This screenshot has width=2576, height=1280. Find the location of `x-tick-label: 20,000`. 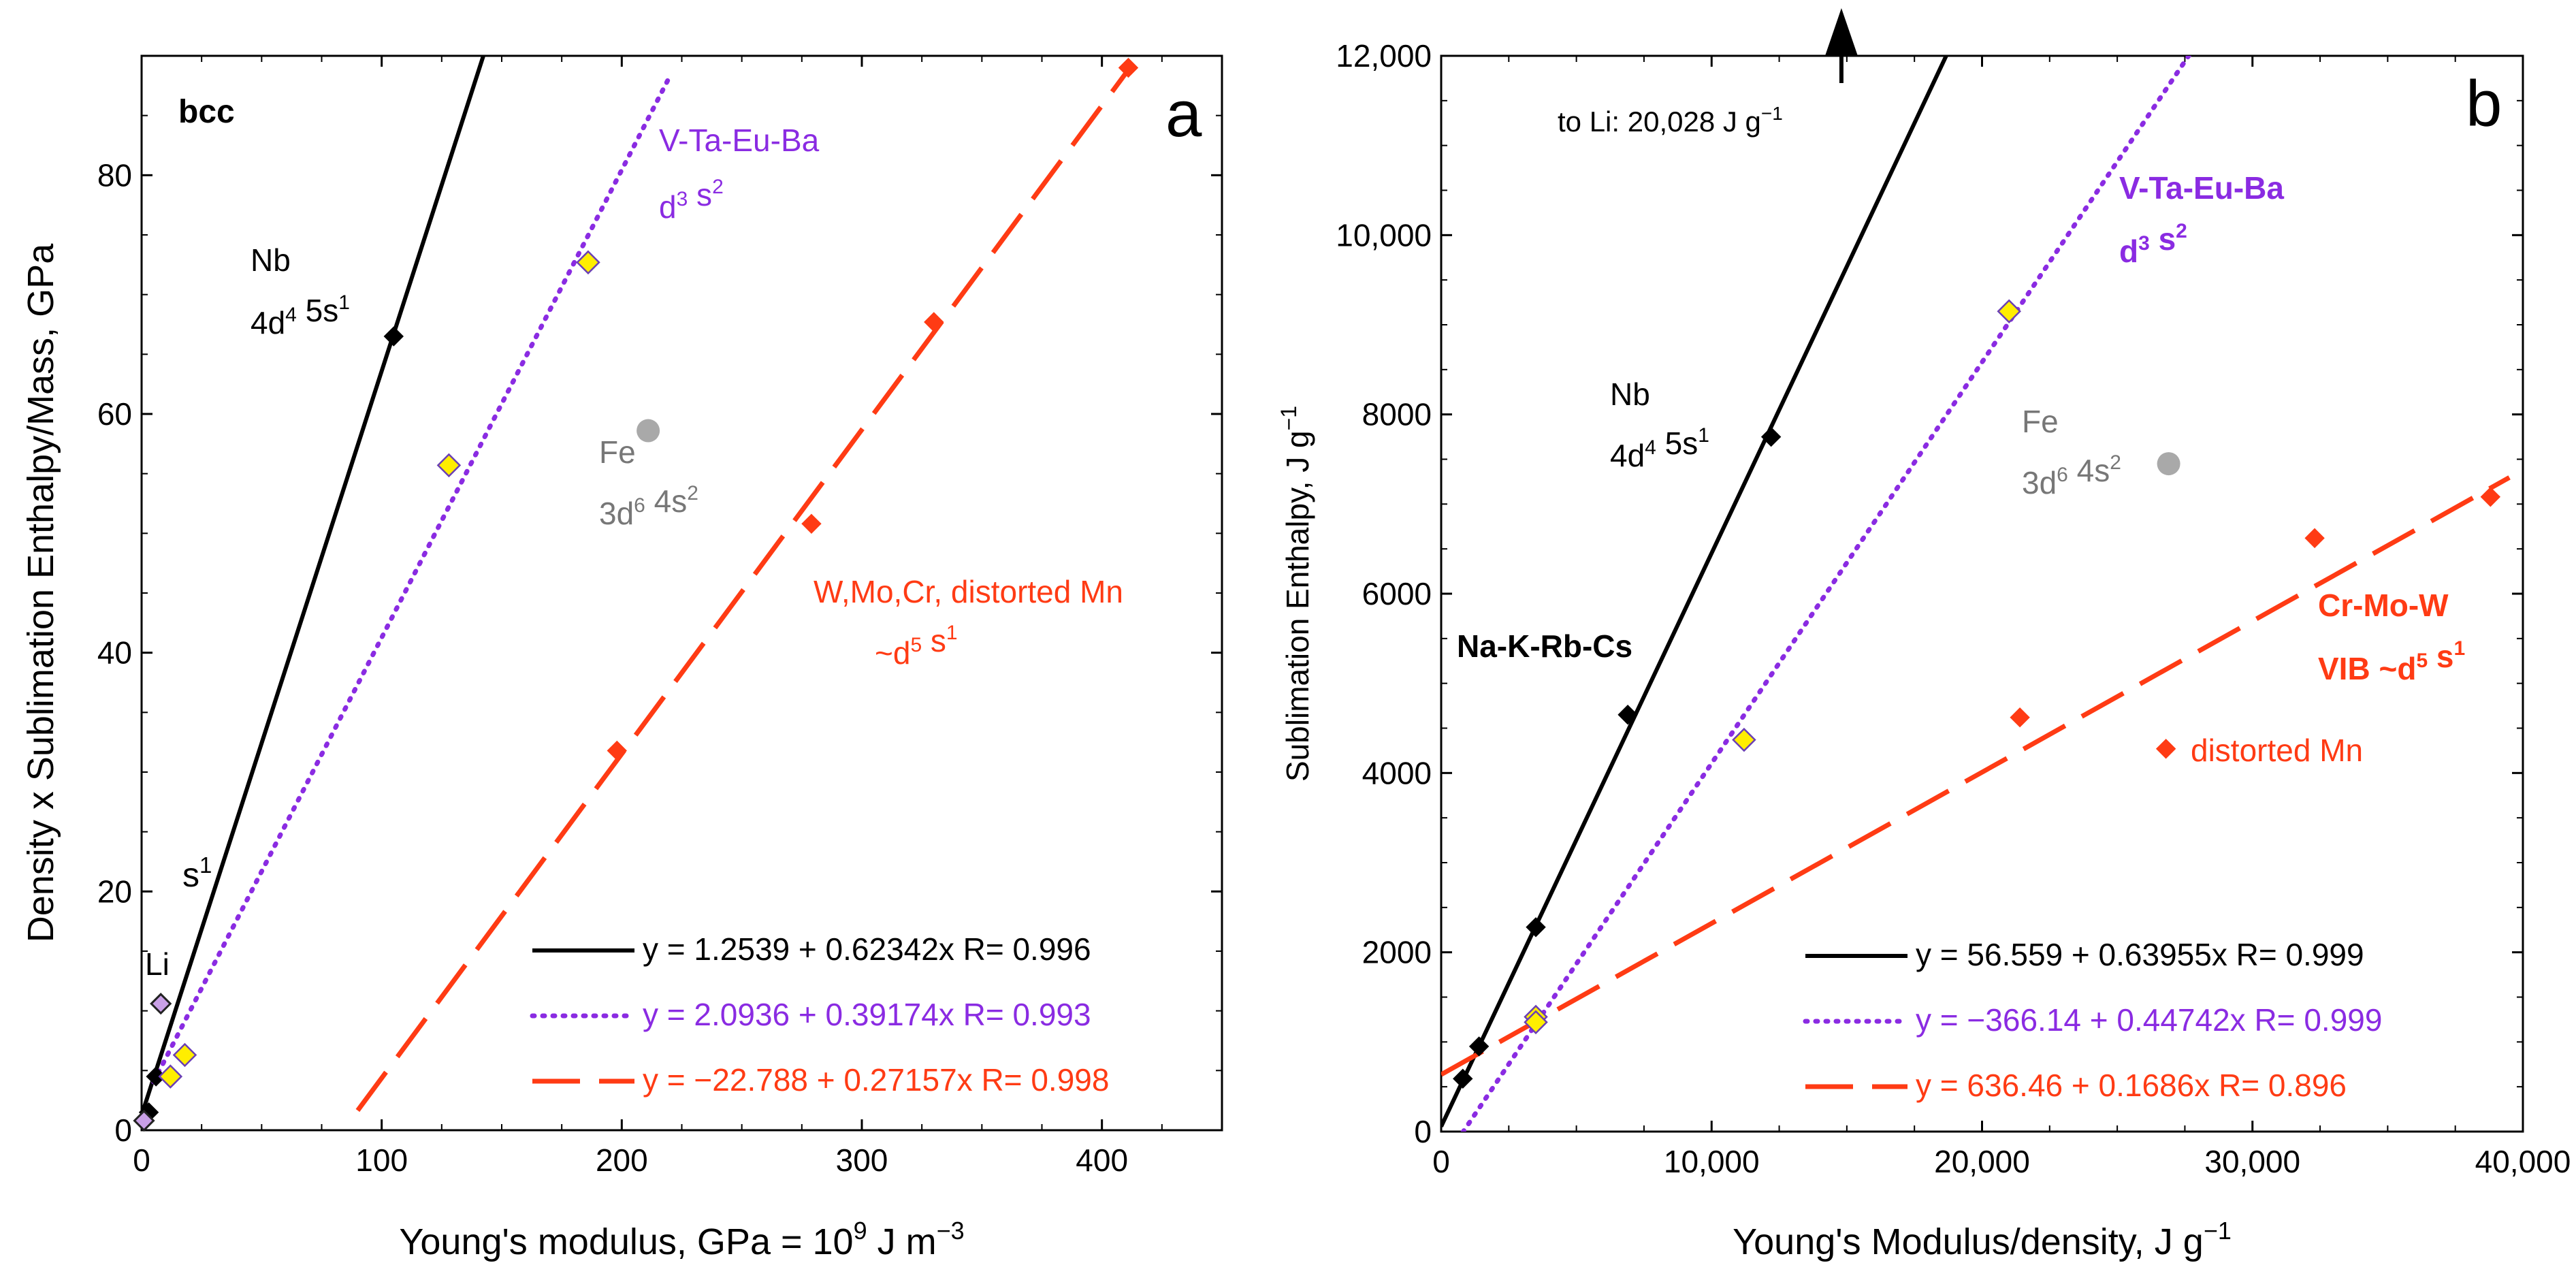

x-tick-label: 20,000 is located at coordinates (1982, 1161).